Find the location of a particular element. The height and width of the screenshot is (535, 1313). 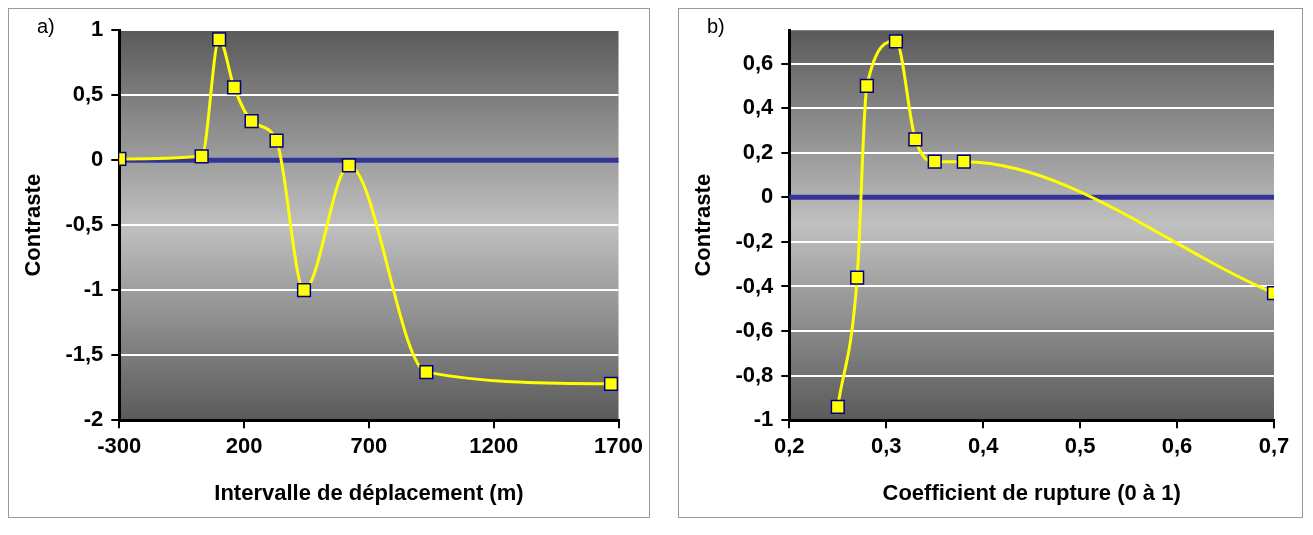

y-tick-label: -0,4 is located at coordinates (755, 285).